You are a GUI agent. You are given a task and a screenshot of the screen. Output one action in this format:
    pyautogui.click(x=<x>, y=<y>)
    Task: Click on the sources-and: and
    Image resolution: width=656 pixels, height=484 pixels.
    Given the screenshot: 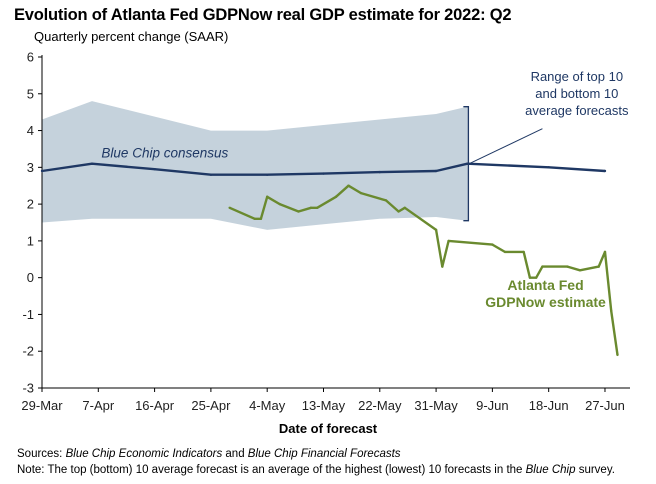 What is the action you would take?
    pyautogui.click(x=235, y=454)
    